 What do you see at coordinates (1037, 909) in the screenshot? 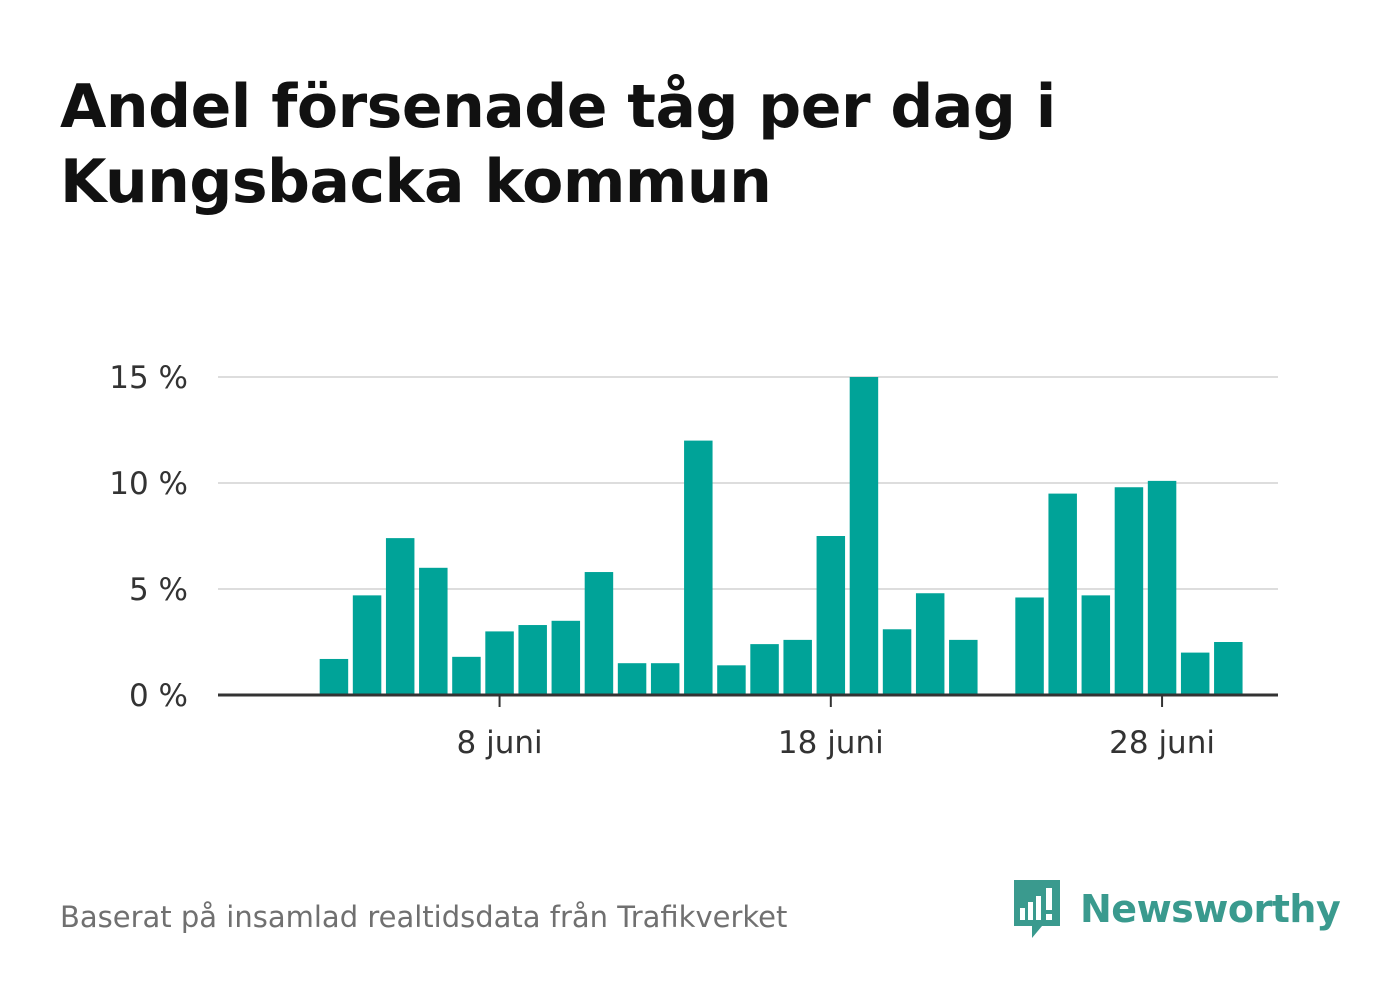
I see `bar-chart-speech-bubble-icon` at bounding box center [1037, 909].